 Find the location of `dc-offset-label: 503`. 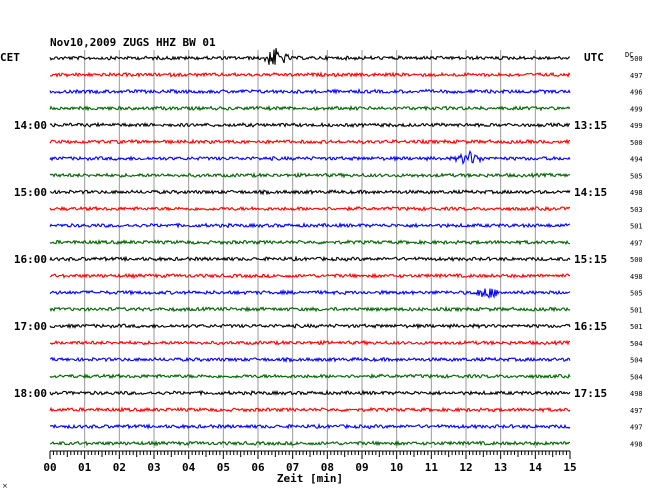

dc-offset-label: 503 is located at coordinates (636, 210).